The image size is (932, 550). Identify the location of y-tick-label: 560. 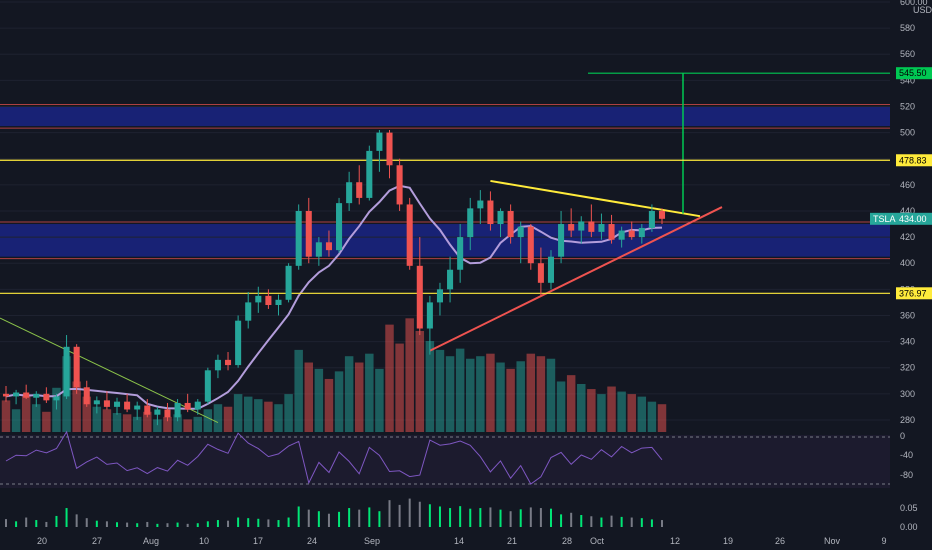
(907, 54).